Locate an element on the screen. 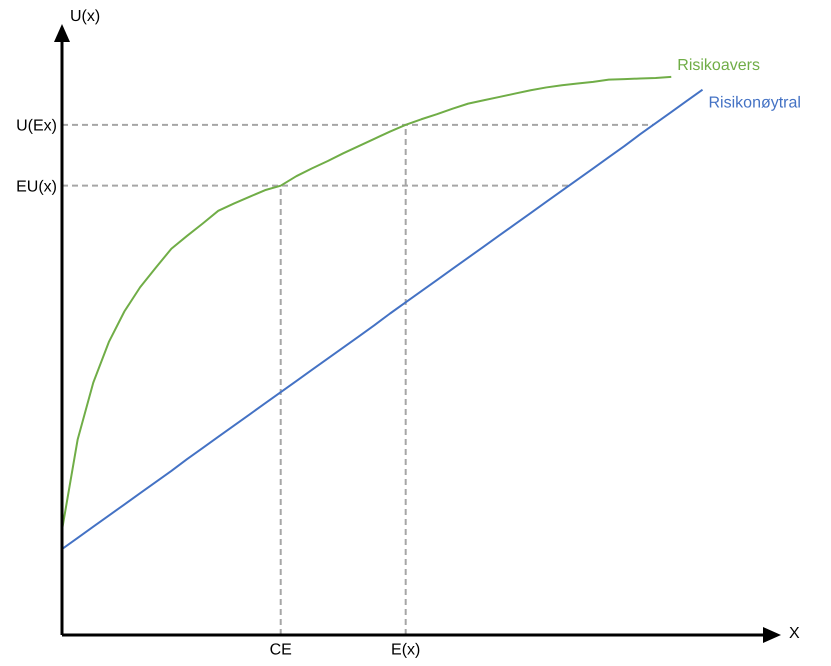 The height and width of the screenshot is (666, 831). series-label: Risikoavers is located at coordinates (718, 65).